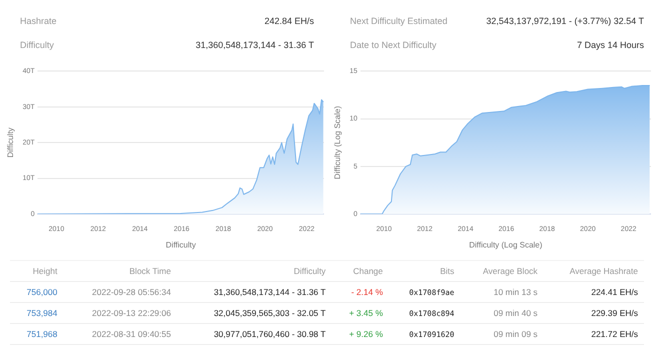 The width and height of the screenshot is (654, 357). Describe the element at coordinates (270, 313) in the screenshot. I see `text: 32,045,359,565,303 - 32.05 T` at that location.